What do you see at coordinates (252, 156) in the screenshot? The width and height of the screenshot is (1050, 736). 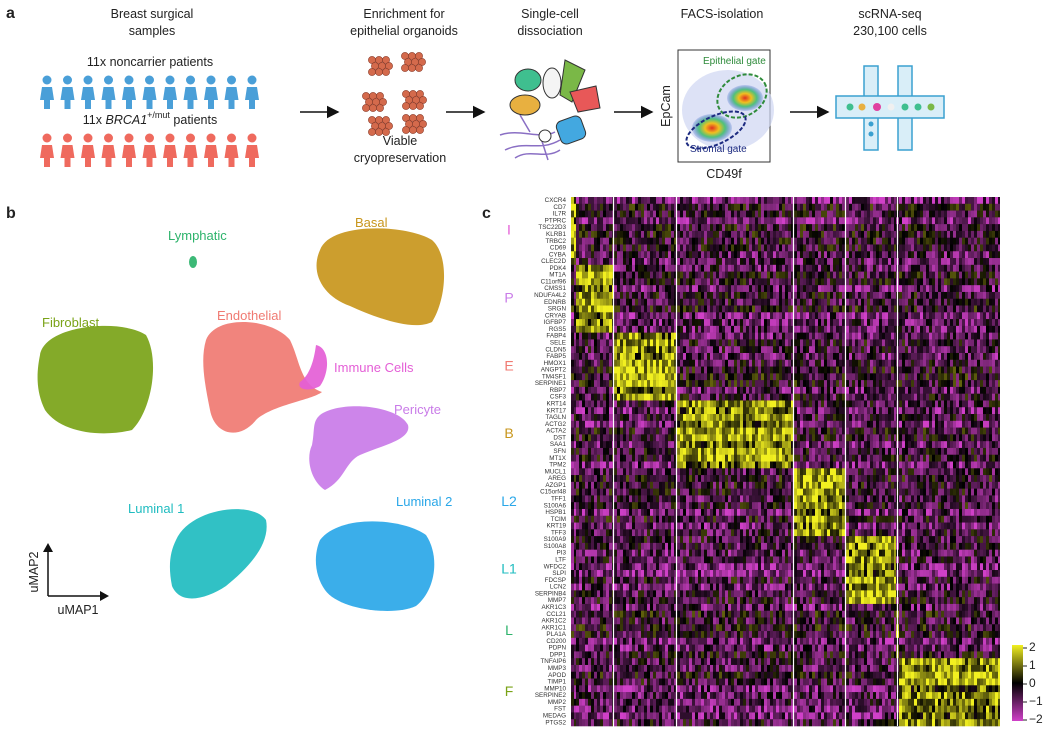 I see `patient-body` at bounding box center [252, 156].